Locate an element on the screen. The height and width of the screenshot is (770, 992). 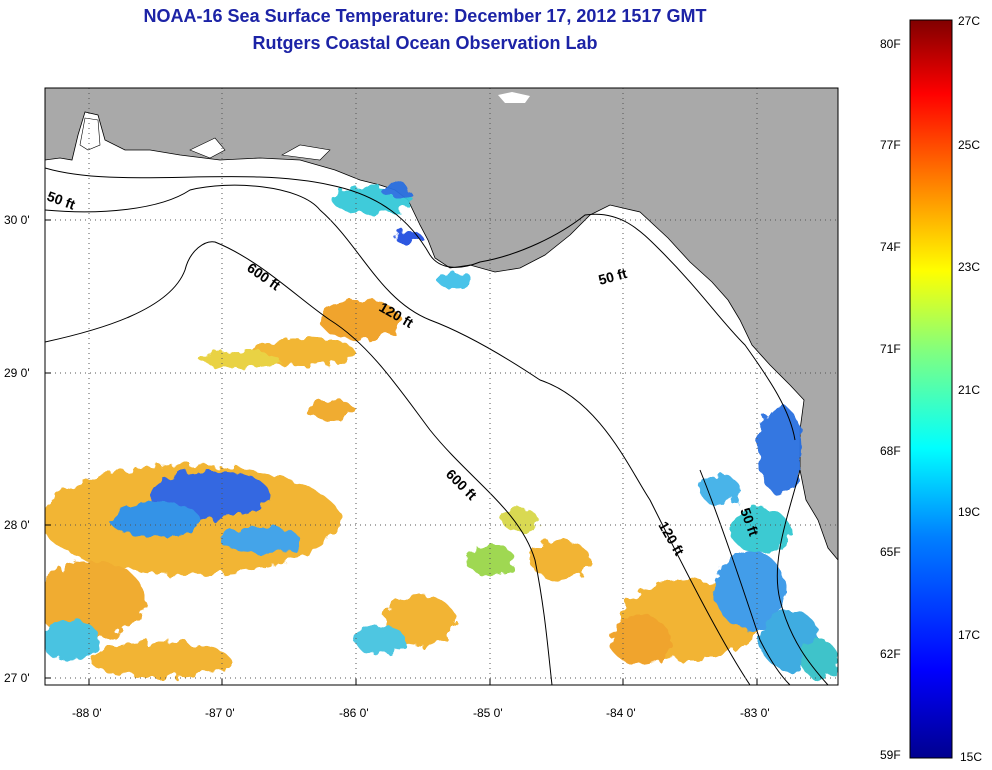
cb-f-68: 68F is located at coordinates (890, 451).